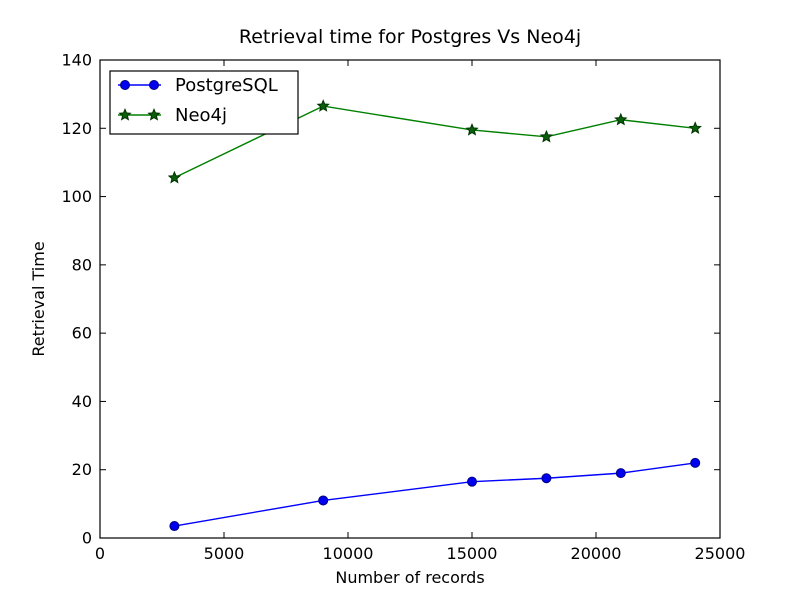 The width and height of the screenshot is (800, 600). Describe the element at coordinates (224, 553) in the screenshot. I see `x-tick-label: 5000` at that location.